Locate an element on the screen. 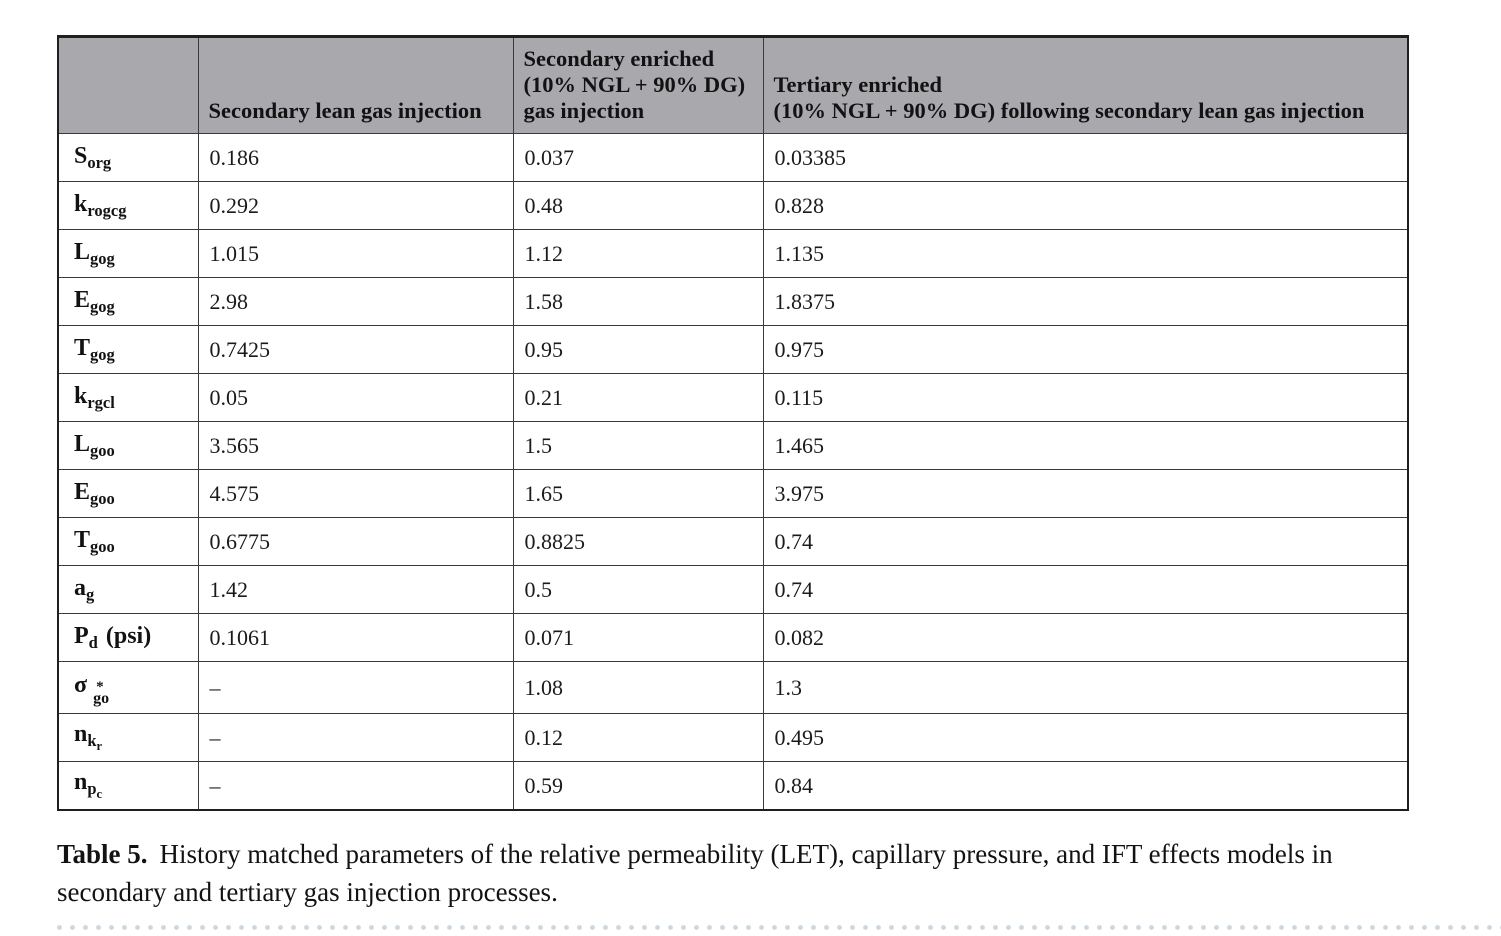  cell-tertiary-enriched: 1.8375 is located at coordinates (1085, 302).